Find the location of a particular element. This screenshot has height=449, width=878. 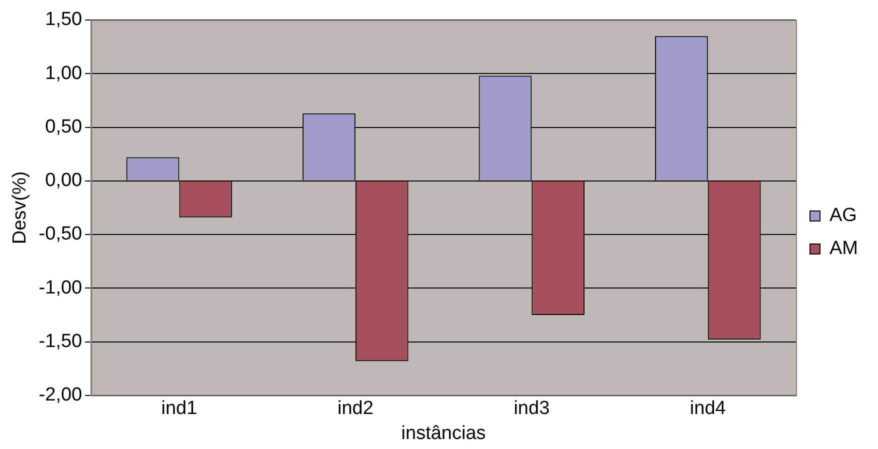

y-tick-label: 1,50 is located at coordinates (63, 19).